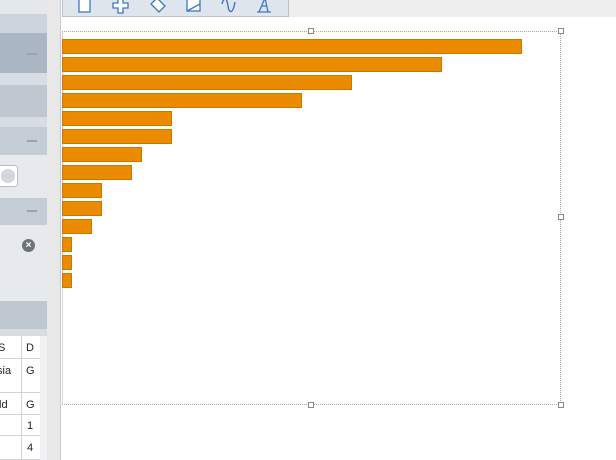 This screenshot has width=616, height=460. What do you see at coordinates (23, 263) in the screenshot?
I see `panel-option-row: ×` at bounding box center [23, 263].